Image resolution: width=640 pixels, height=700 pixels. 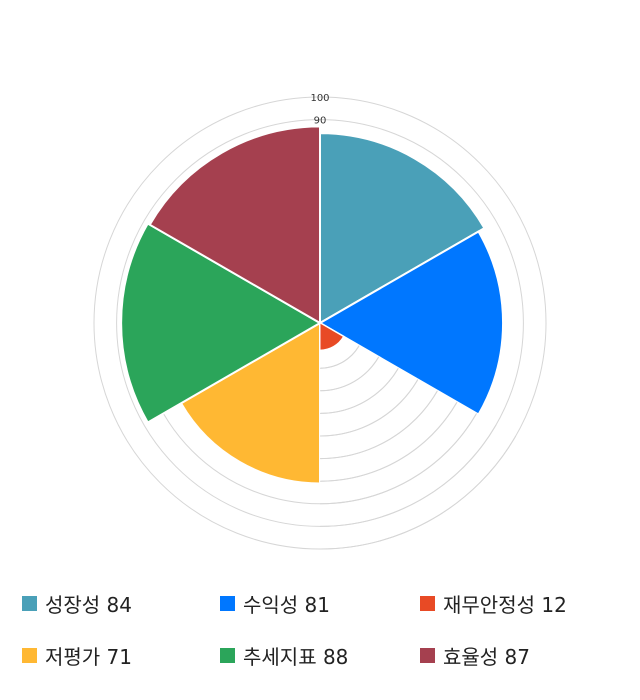 What do you see at coordinates (427, 655) in the screenshot?
I see `legend-swatch-efficiency` at bounding box center [427, 655].